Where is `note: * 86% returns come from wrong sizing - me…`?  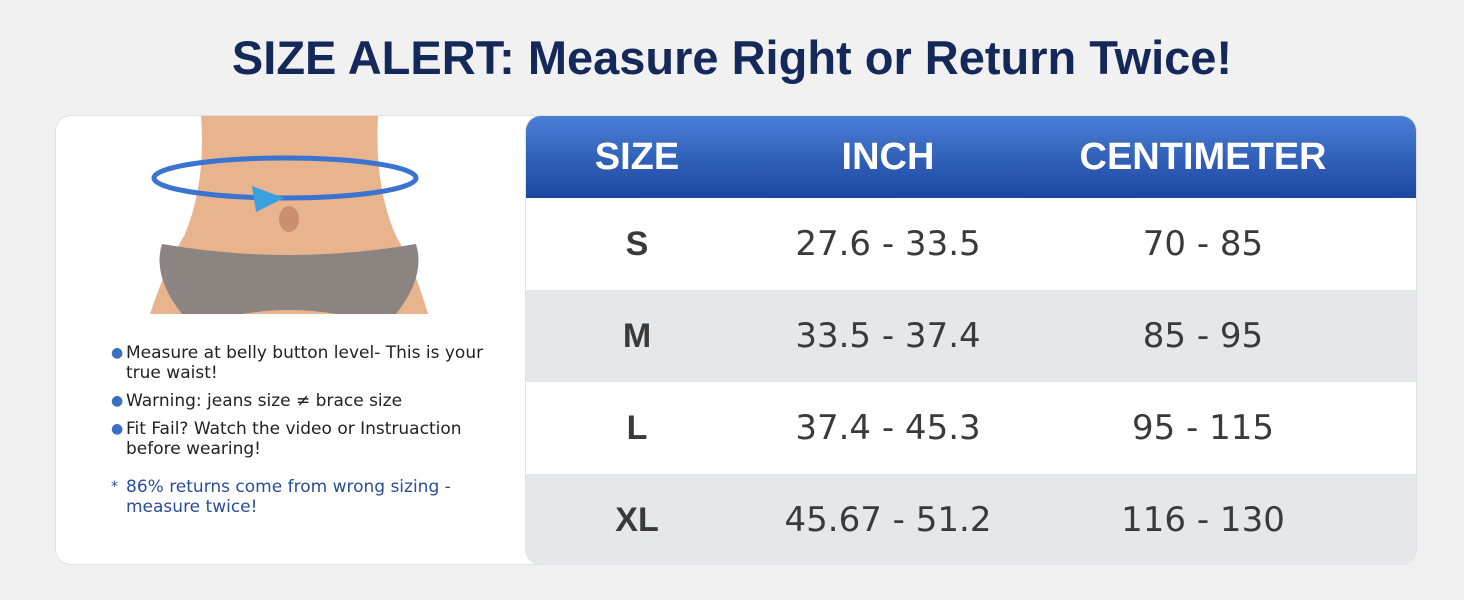
note: * 86% returns come from wrong sizing - me… is located at coordinates (301, 497).